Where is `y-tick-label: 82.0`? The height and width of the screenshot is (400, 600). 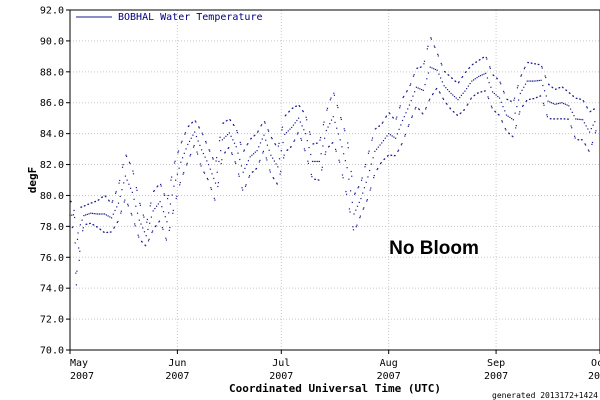
y-tick-label: 82.0 is located at coordinates (52, 165).